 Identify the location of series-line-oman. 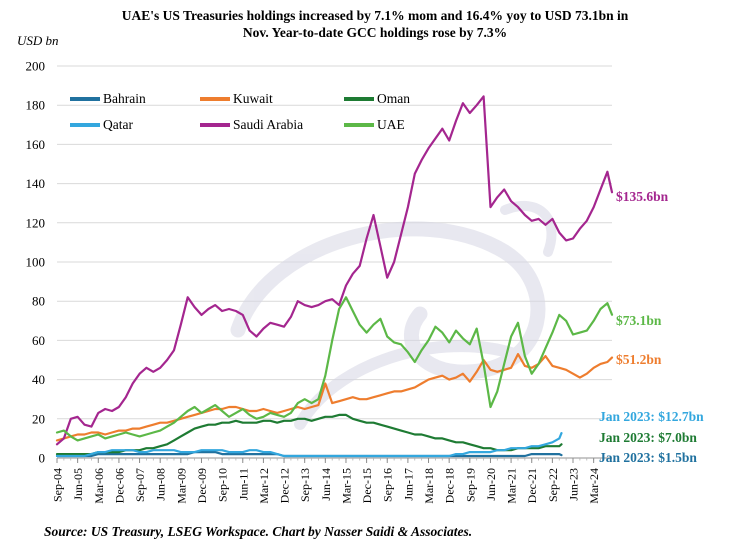
(309, 434).